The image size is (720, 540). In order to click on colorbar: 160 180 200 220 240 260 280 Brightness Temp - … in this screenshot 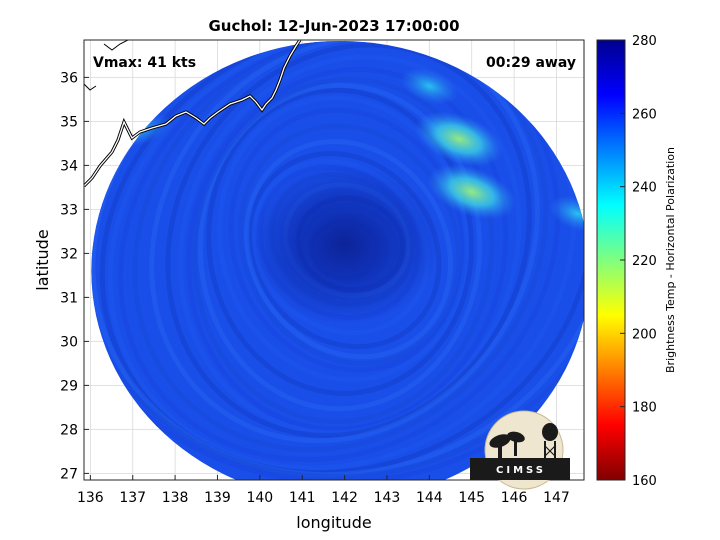, I will do `click(636, 261)`.